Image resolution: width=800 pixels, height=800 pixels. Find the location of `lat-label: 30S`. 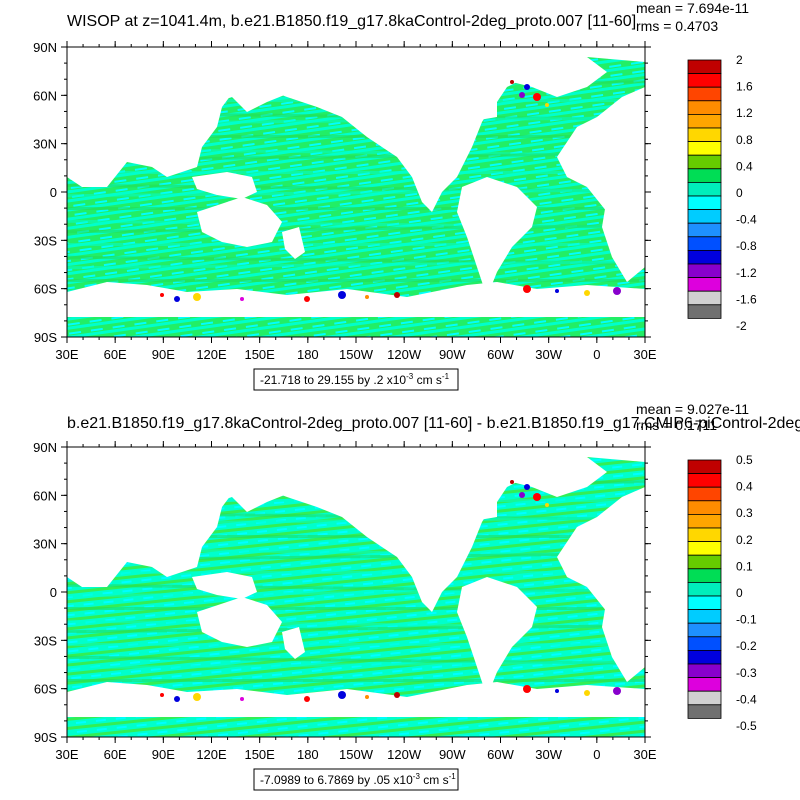

lat-label: 30S is located at coordinates (45, 640).